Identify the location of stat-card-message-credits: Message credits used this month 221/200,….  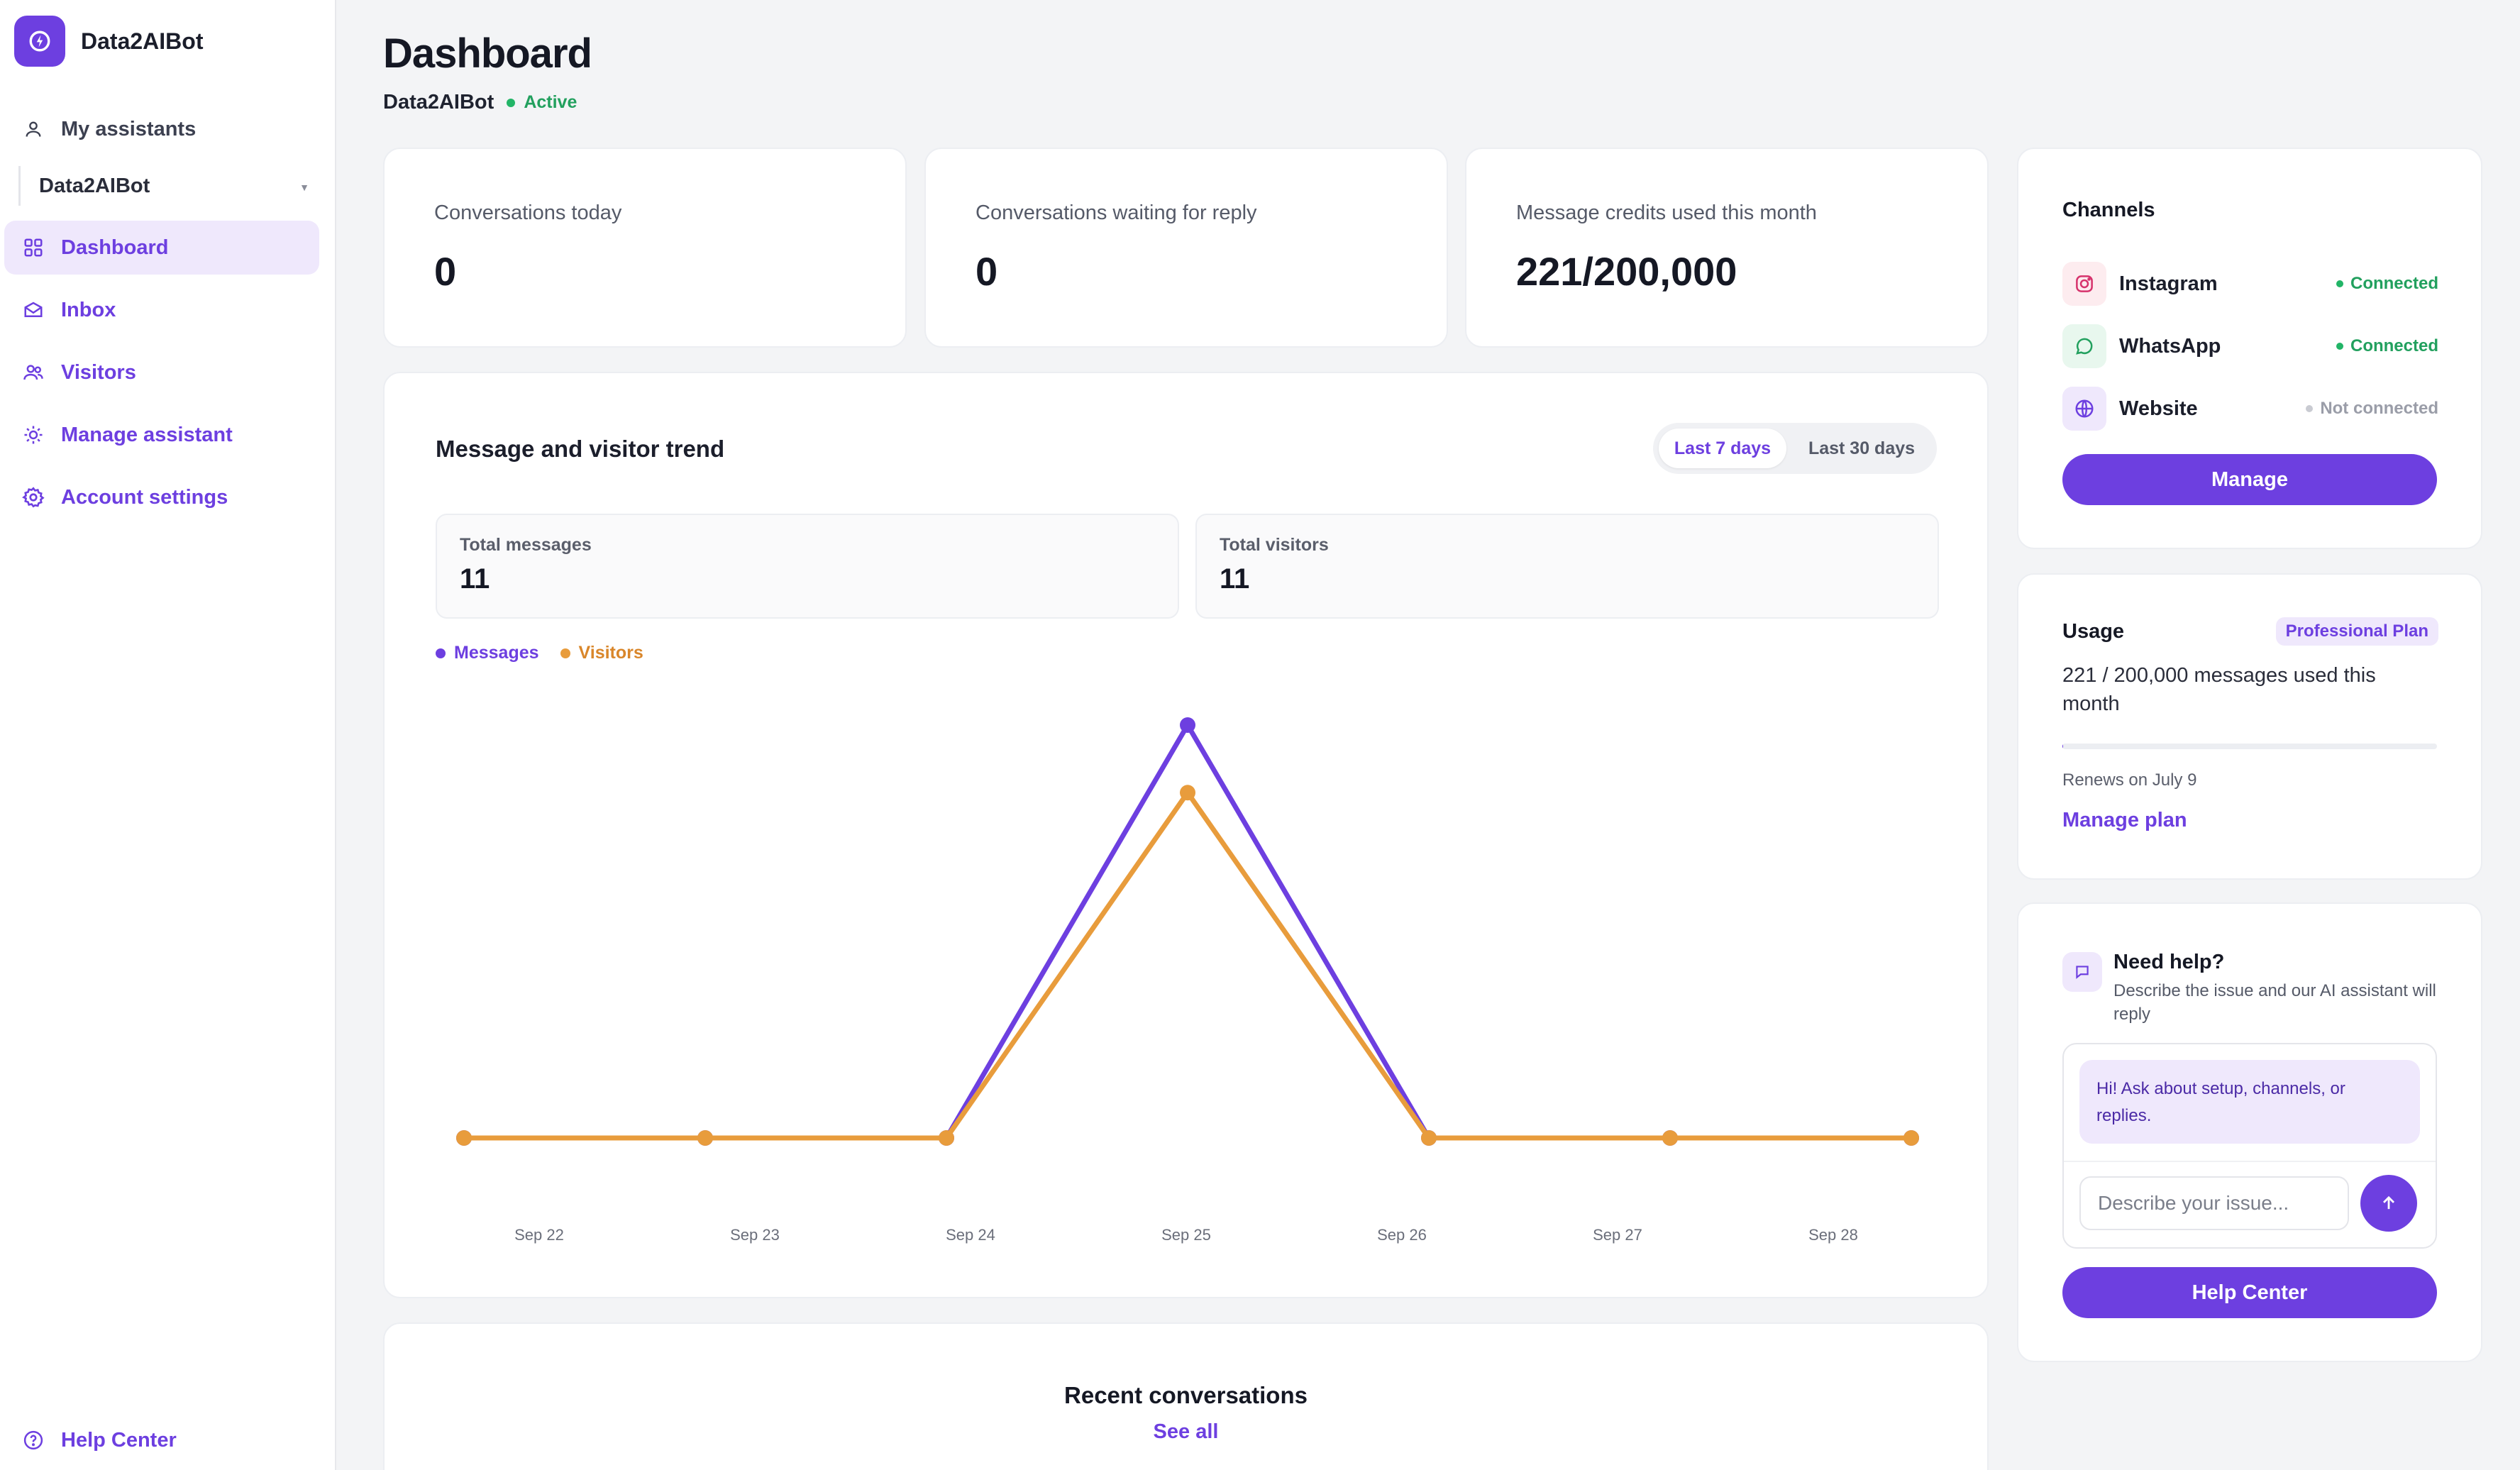
(1727, 248).